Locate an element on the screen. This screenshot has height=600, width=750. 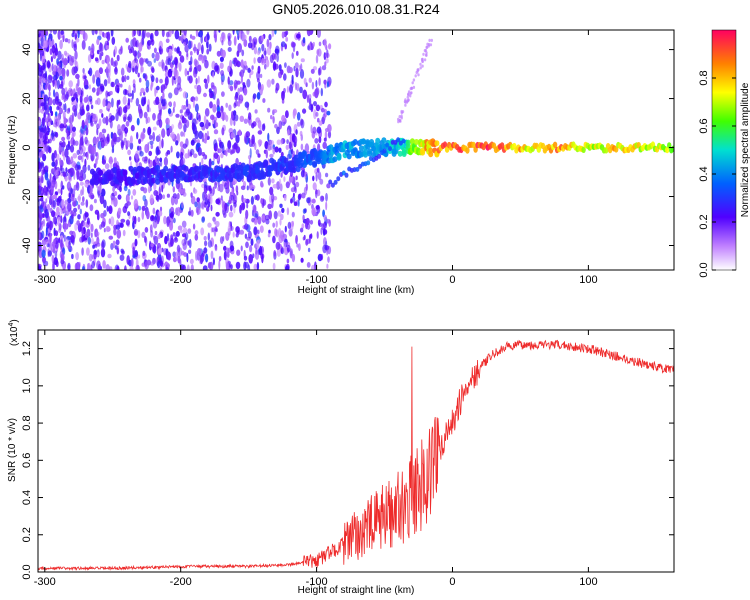
snr-x-tick-label: -200 is located at coordinates (181, 582).